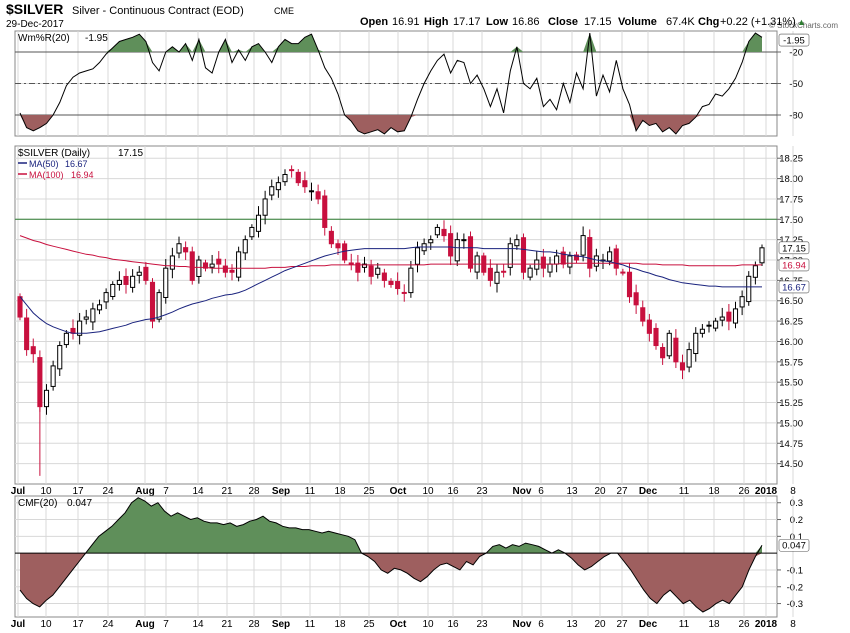 Image resolution: width=850 pixels, height=633 pixels. Describe the element at coordinates (526, 22) in the screenshot. I see `low-value: 16.86` at that location.